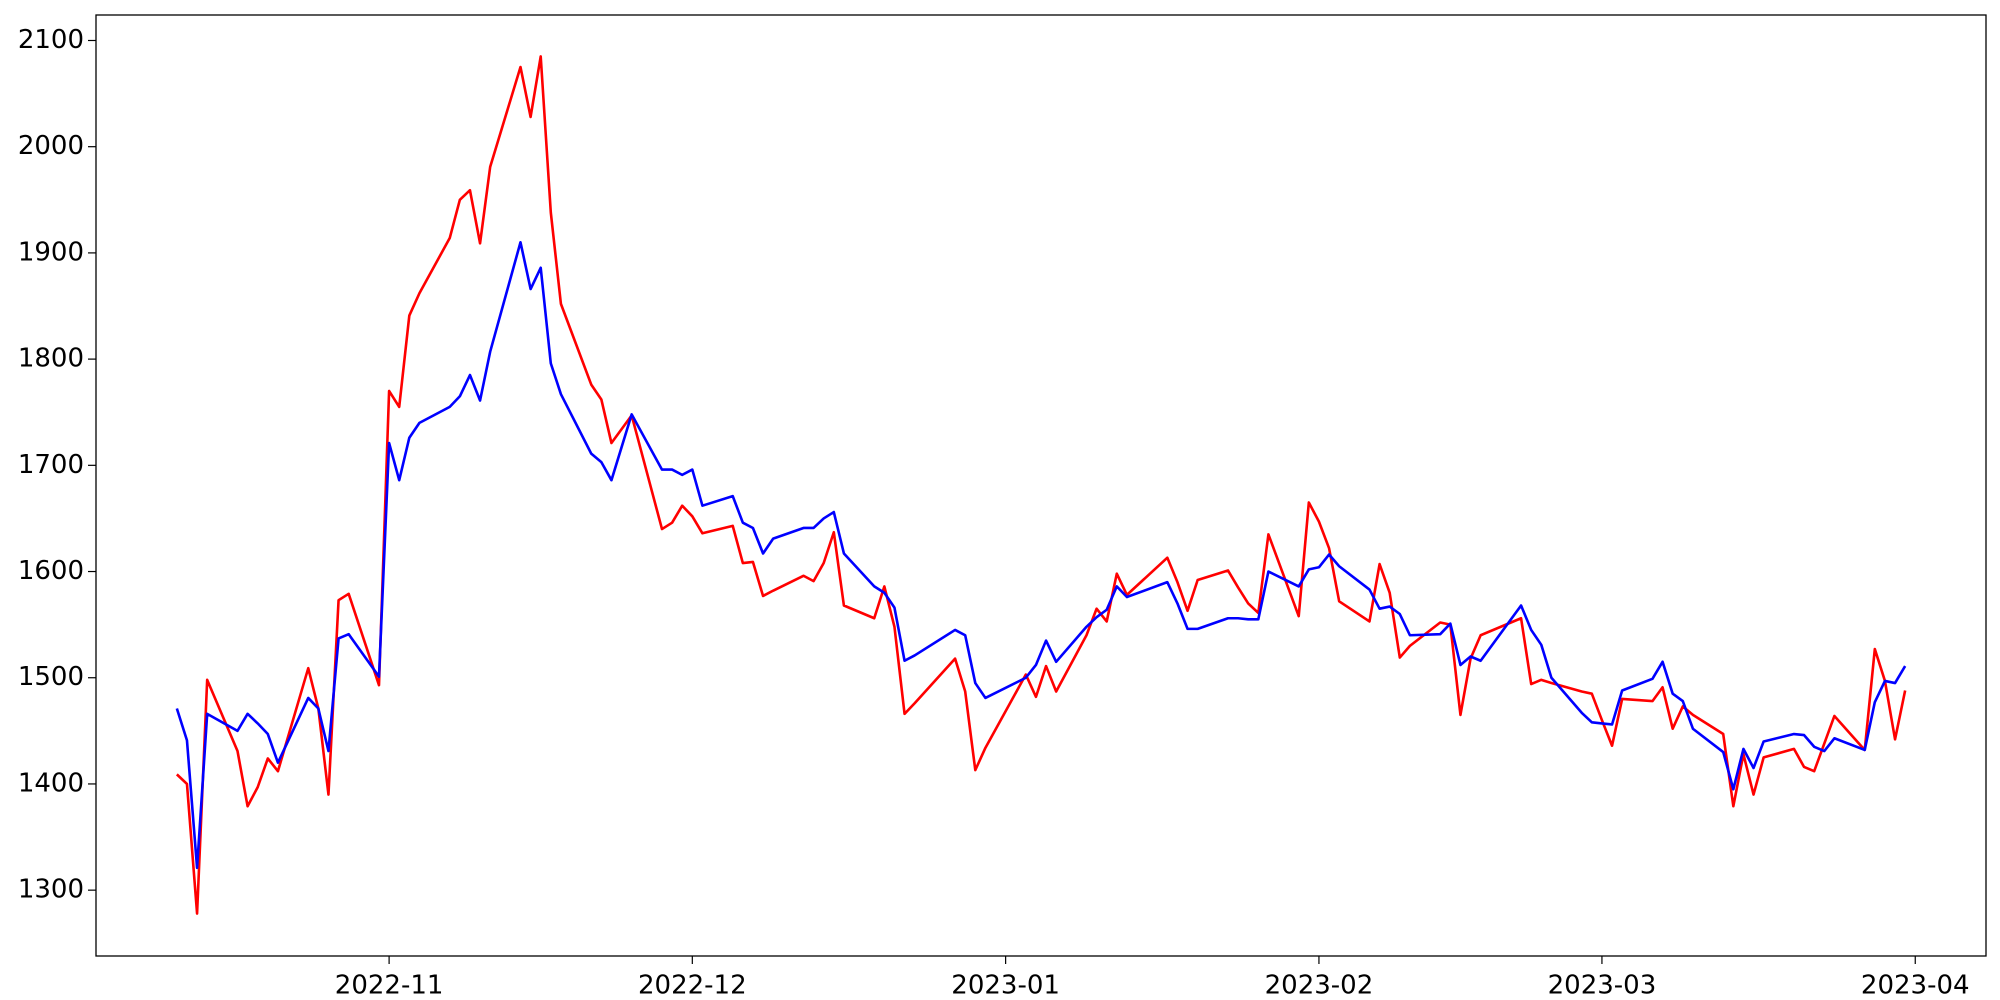 This screenshot has width=2000, height=1000. I want to click on y-tick-label: 2000, so click(51, 146).